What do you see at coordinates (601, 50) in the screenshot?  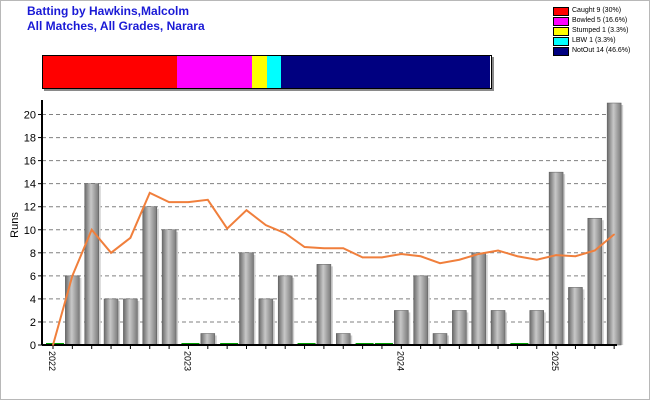 I see `legend-label: NotOut 14 (46.6%)` at bounding box center [601, 50].